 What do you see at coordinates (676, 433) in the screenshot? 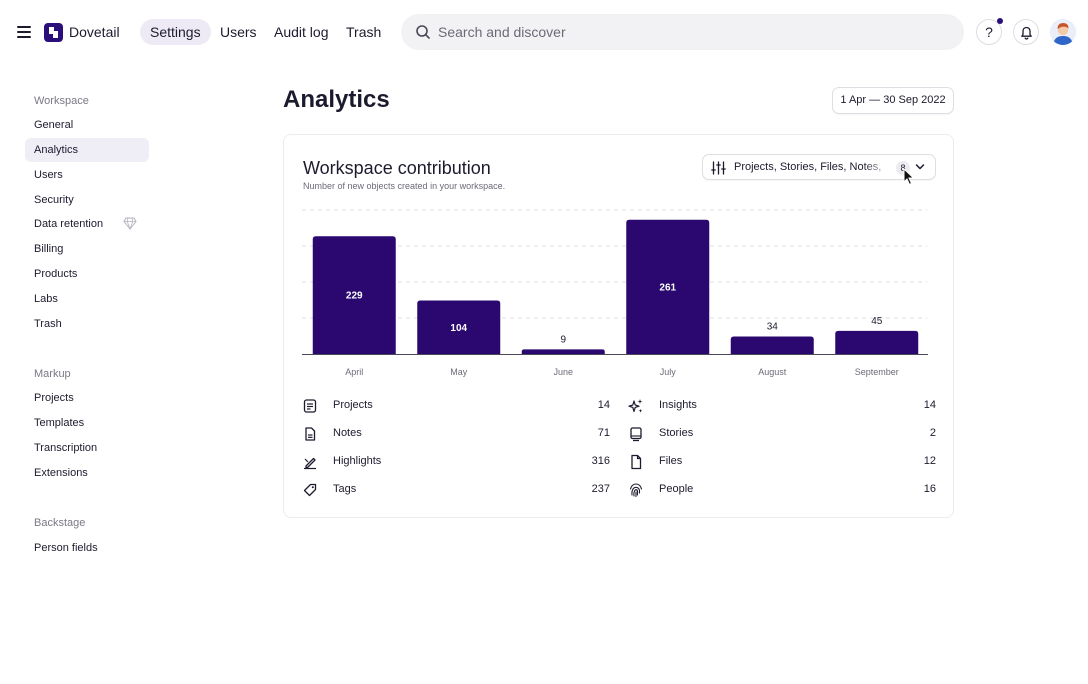
I see `stat-label: Stories` at bounding box center [676, 433].